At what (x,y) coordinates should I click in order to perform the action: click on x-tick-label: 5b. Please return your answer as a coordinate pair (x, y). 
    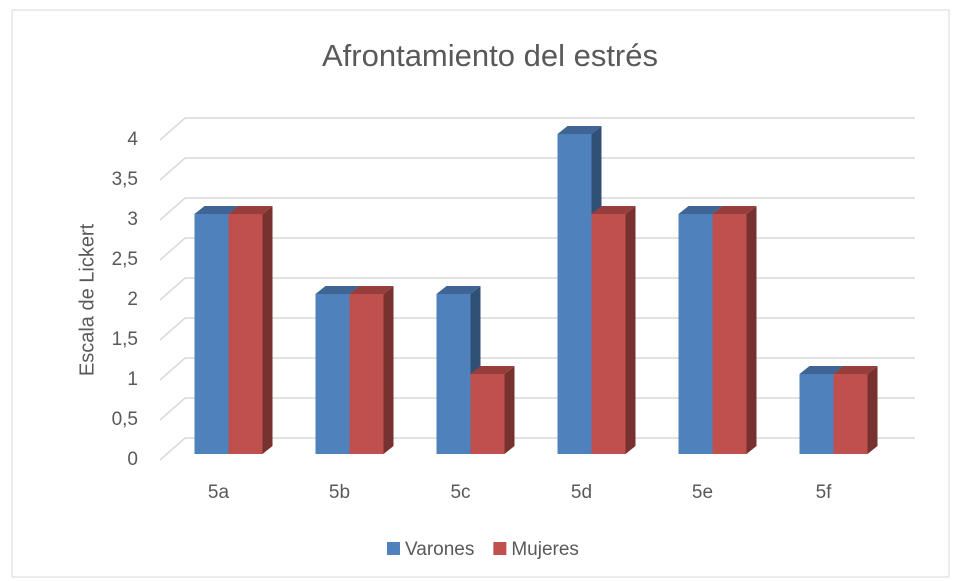
    Looking at the image, I should click on (339, 492).